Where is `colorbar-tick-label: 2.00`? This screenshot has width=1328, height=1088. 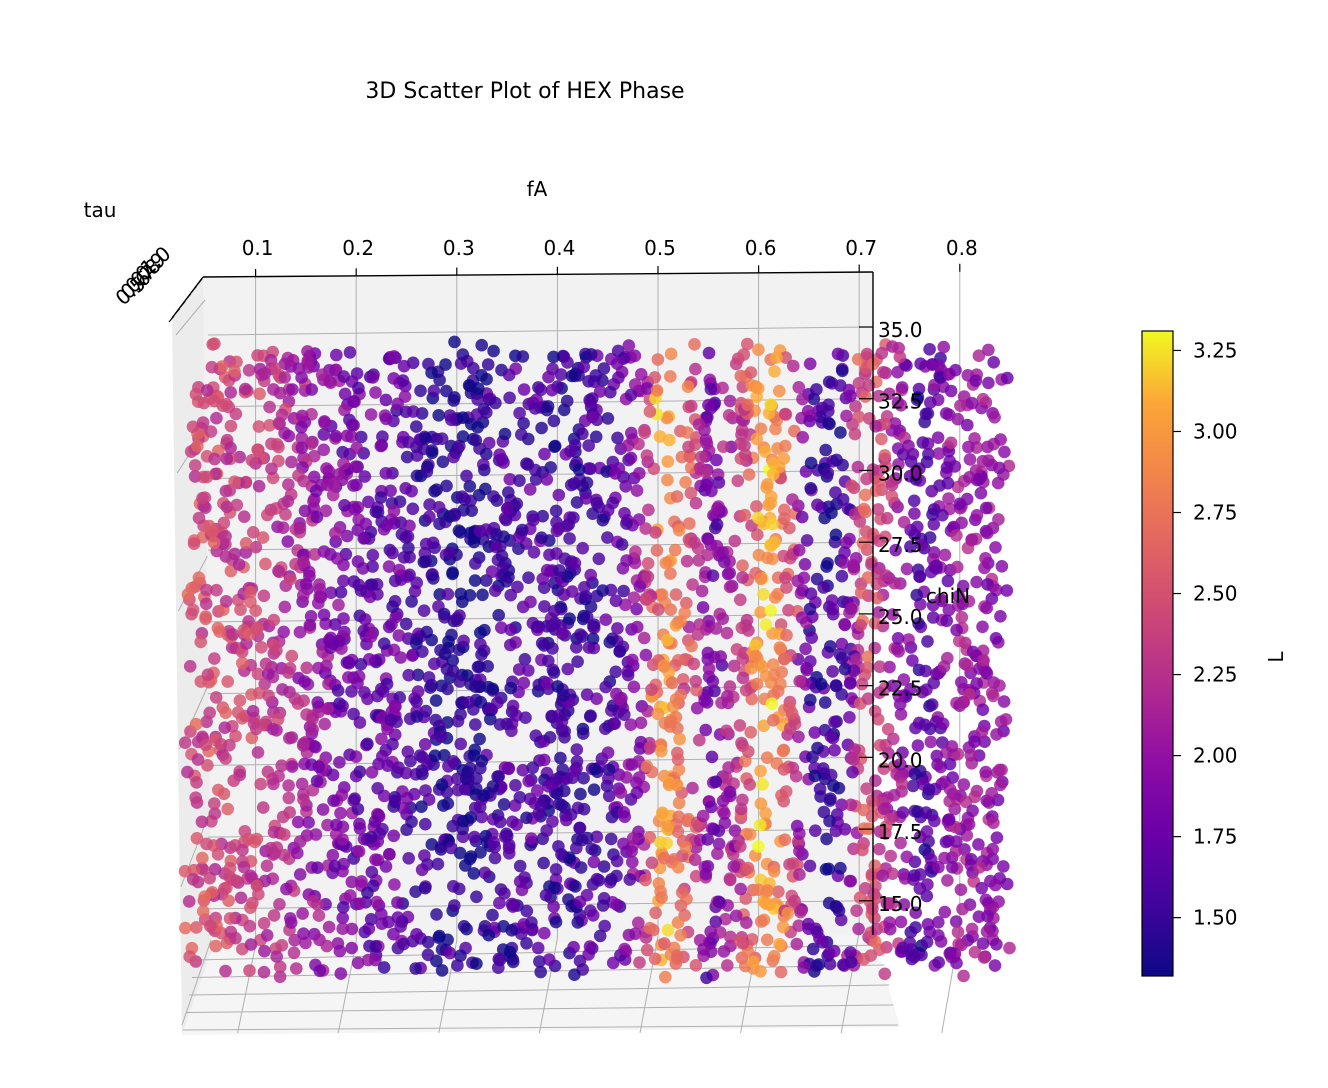
colorbar-tick-label: 2.00 is located at coordinates (1215, 756).